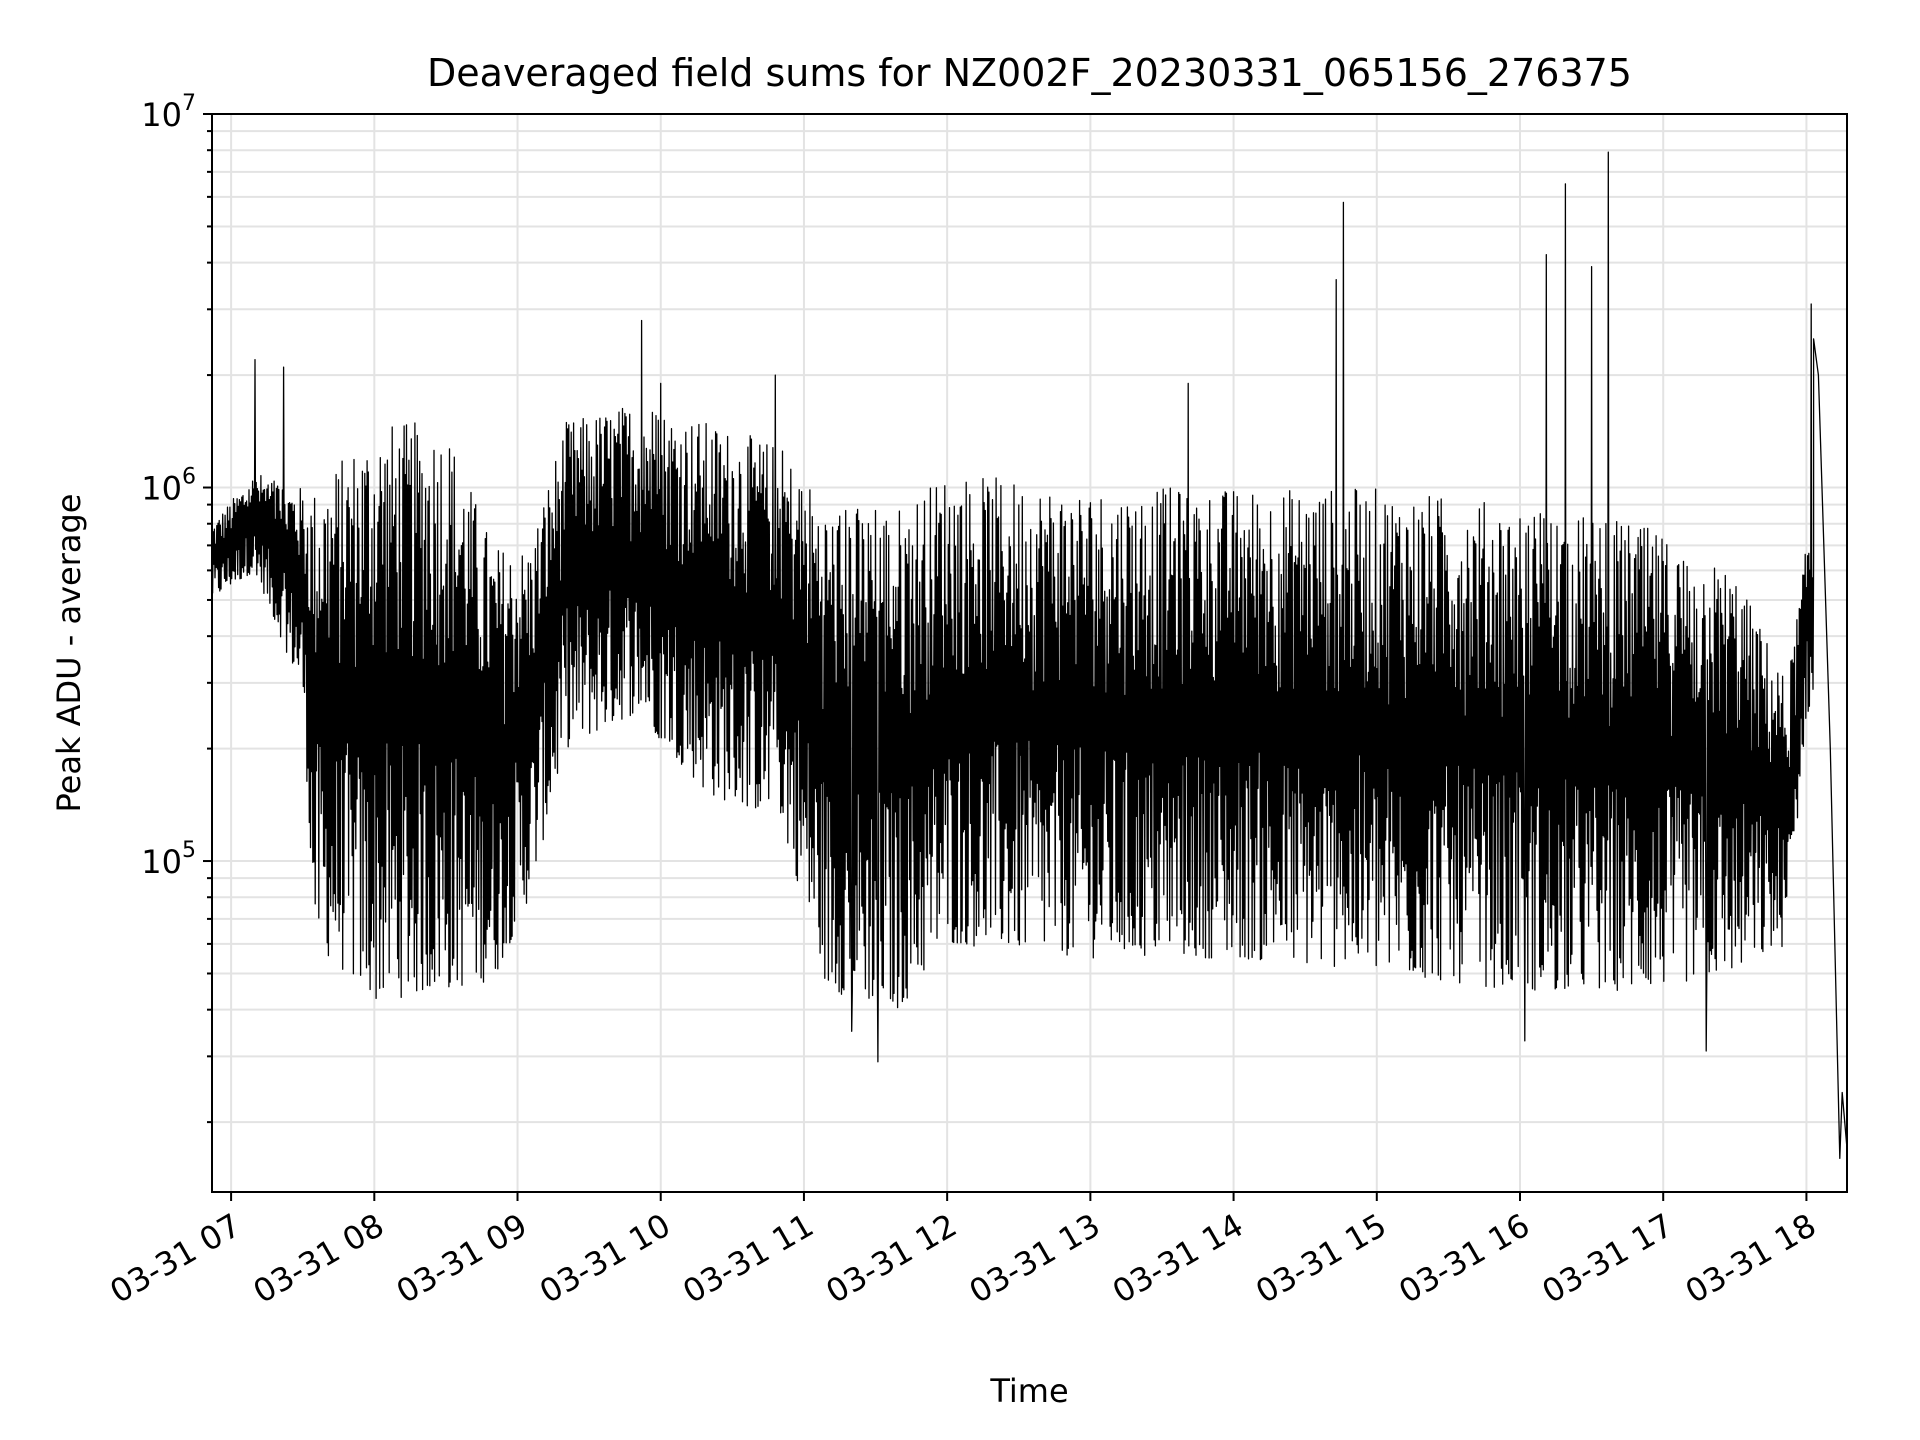 The image size is (1920, 1440). What do you see at coordinates (1035, 1258) in the screenshot?
I see `x-tick-label: 03-31 13` at bounding box center [1035, 1258].